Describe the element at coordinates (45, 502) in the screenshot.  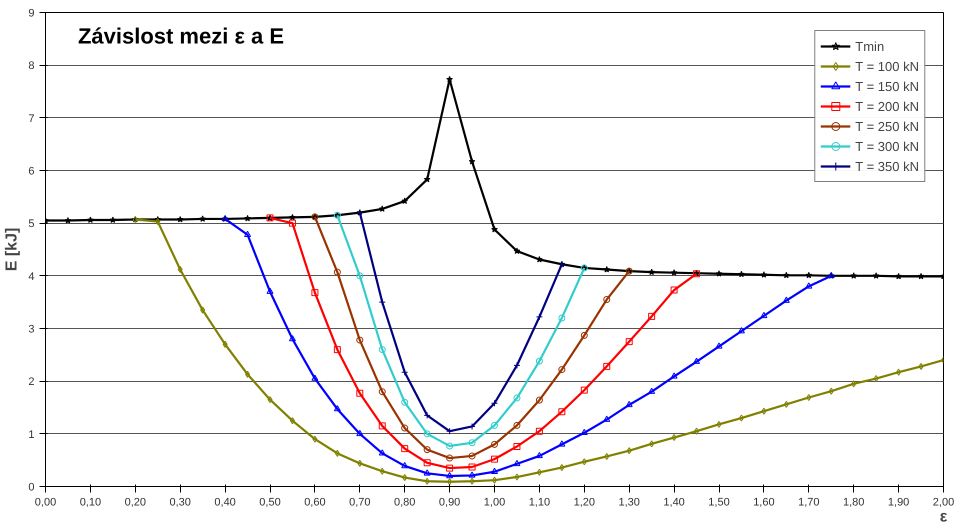
I see `x-tick-label: 0,00` at that location.